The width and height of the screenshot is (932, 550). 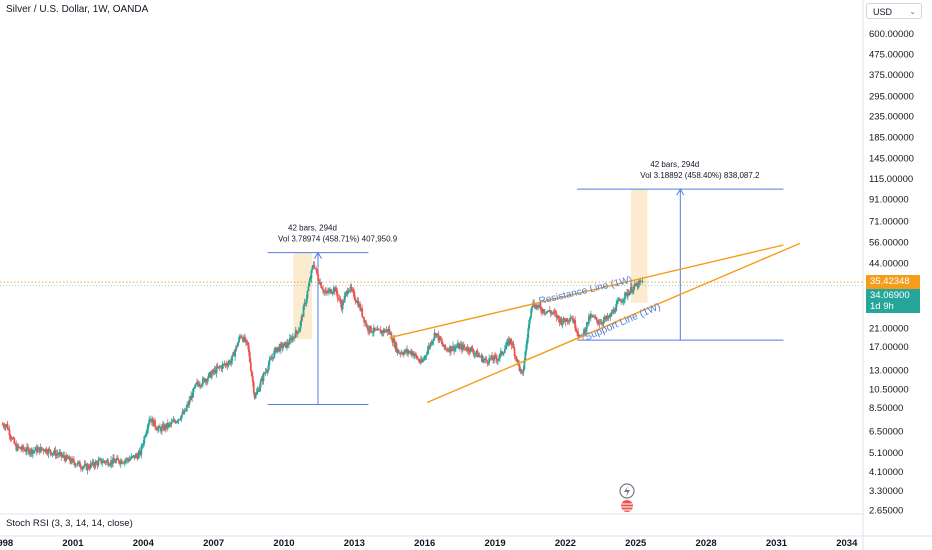 I want to click on x-tick-label: 2001, so click(x=73, y=543).